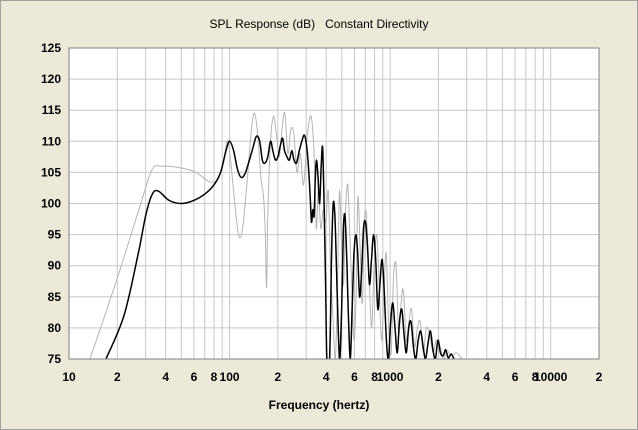 This screenshot has width=638, height=430. I want to click on y-tick-label: 105, so click(51, 172).